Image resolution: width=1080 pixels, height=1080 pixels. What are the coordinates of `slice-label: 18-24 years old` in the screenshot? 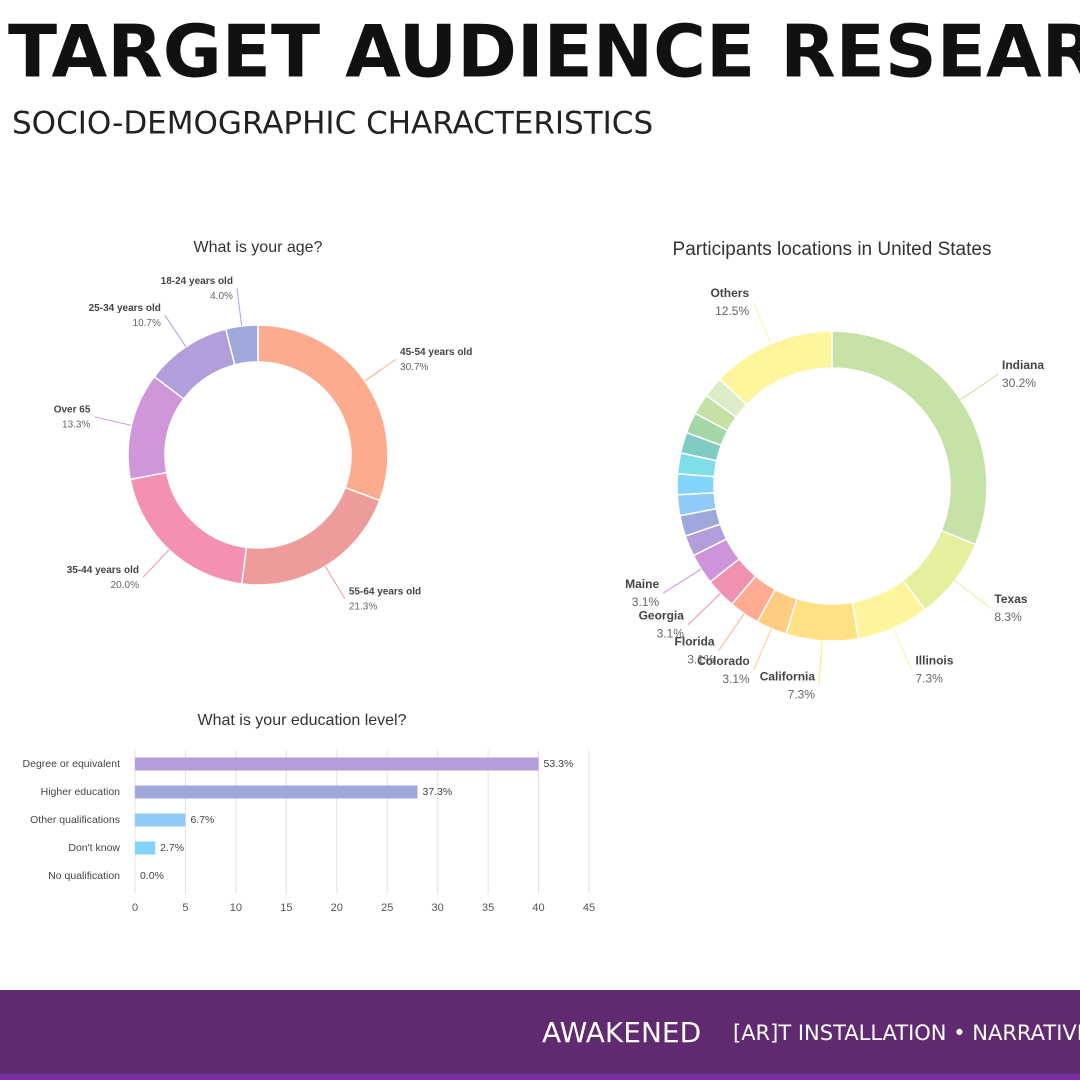 It's located at (197, 281).